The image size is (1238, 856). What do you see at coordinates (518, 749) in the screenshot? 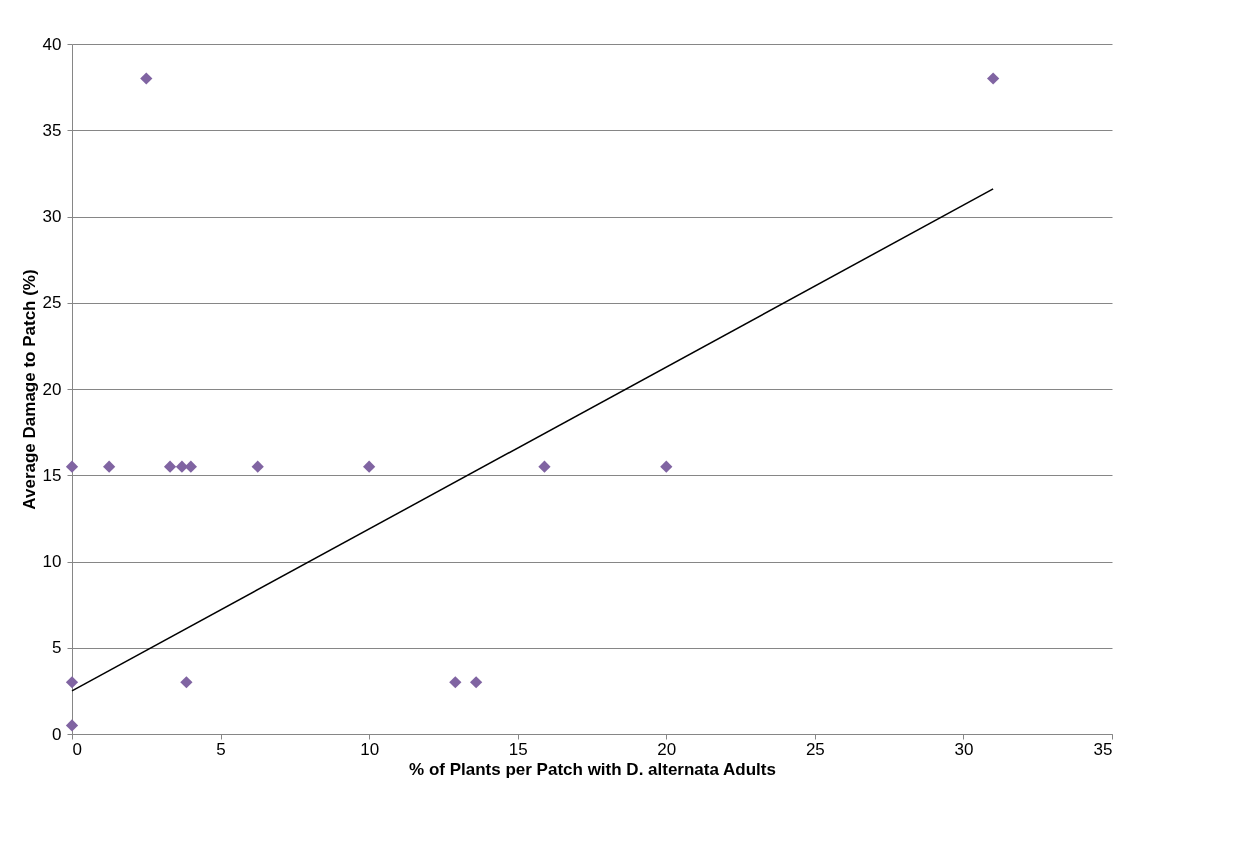
I see `x-tick-label: 15` at bounding box center [518, 749].